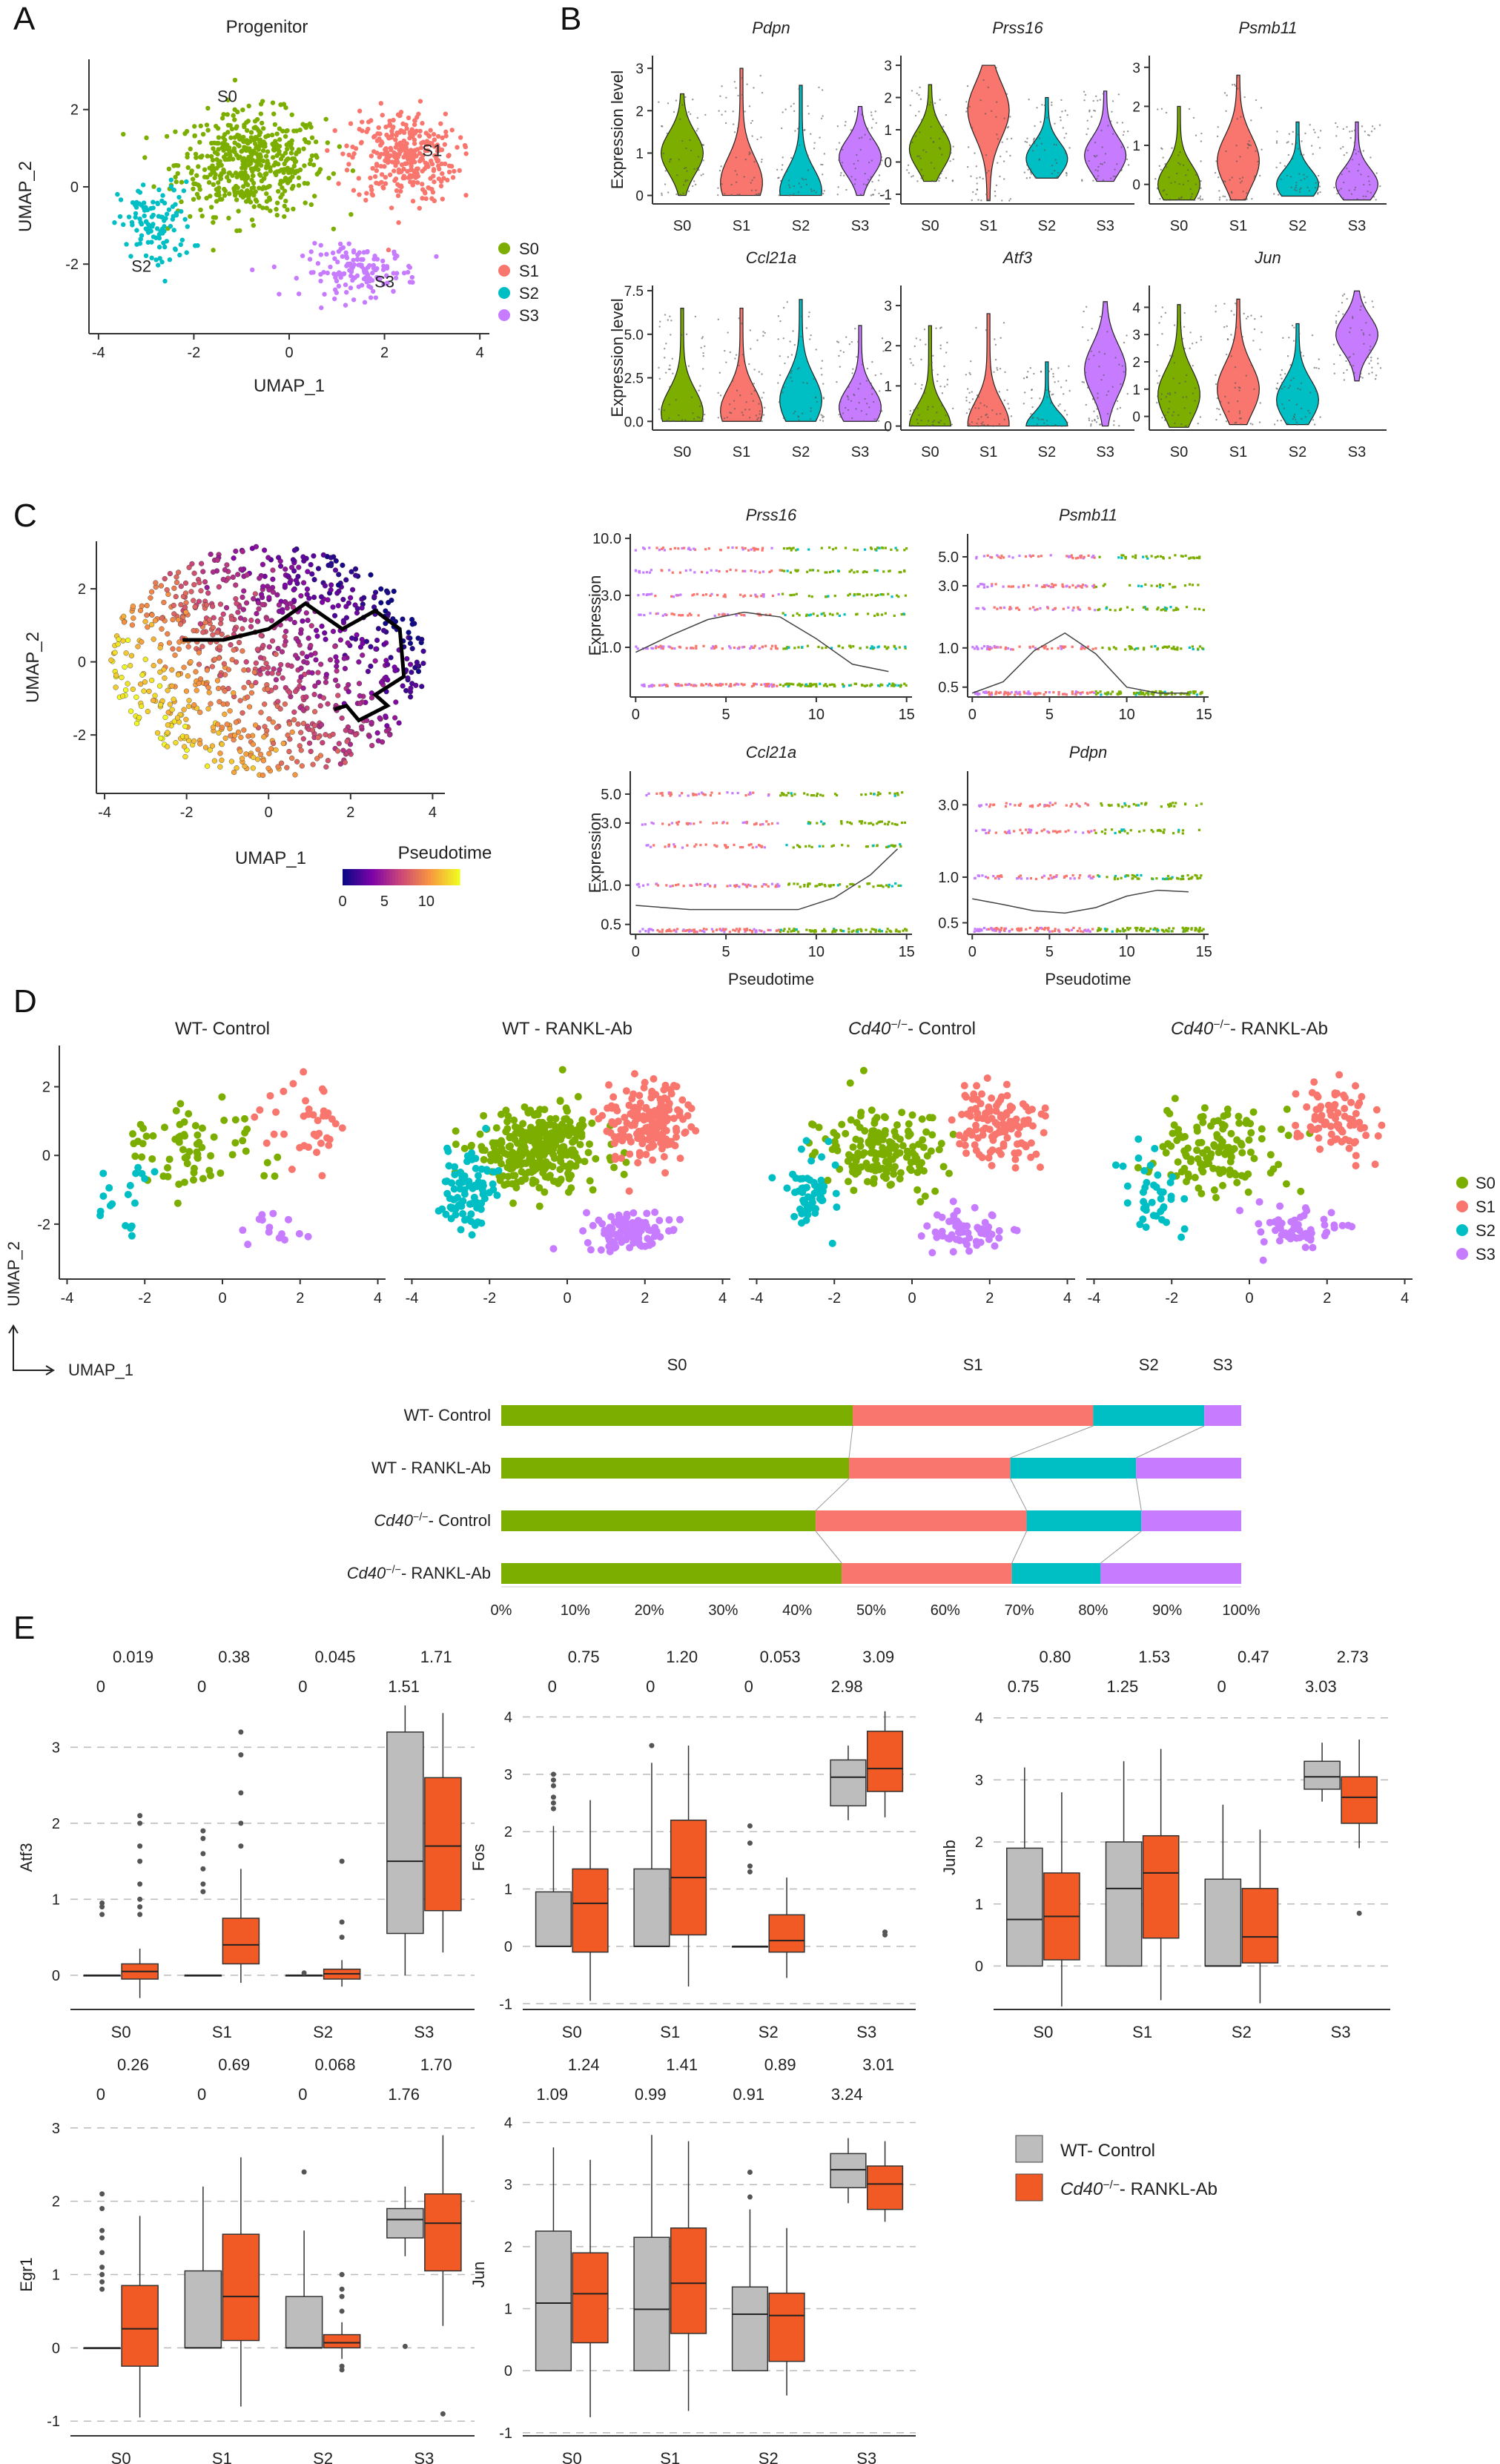 Image resolution: width=1500 pixels, height=2464 pixels. I want to click on x-tick-label: 0, so click(636, 715).